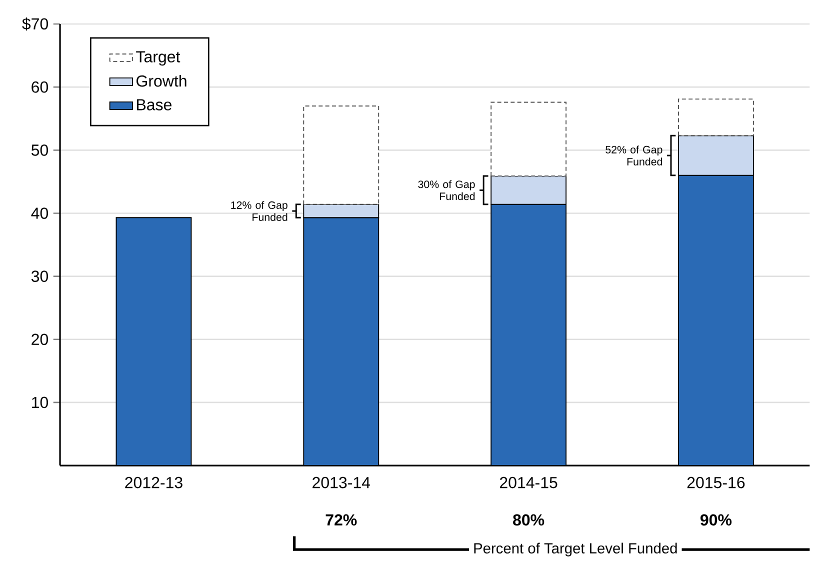  Describe the element at coordinates (161, 81) in the screenshot. I see `legend-label: Growth` at that location.